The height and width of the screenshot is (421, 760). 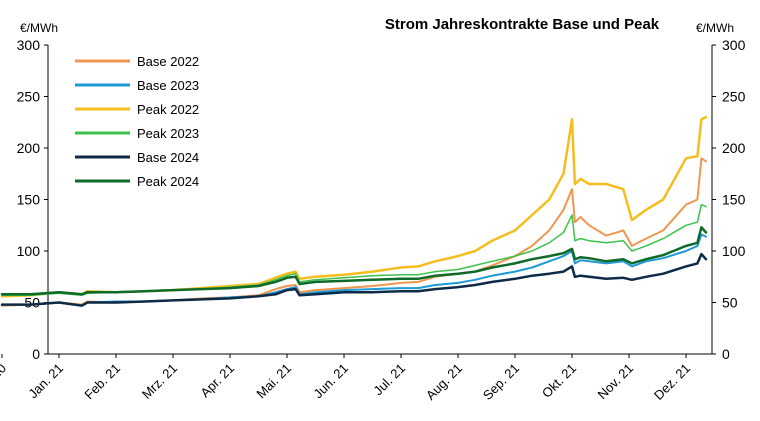 What do you see at coordinates (672, 382) in the screenshot?
I see `x-tick-label: Dez. 21` at bounding box center [672, 382].